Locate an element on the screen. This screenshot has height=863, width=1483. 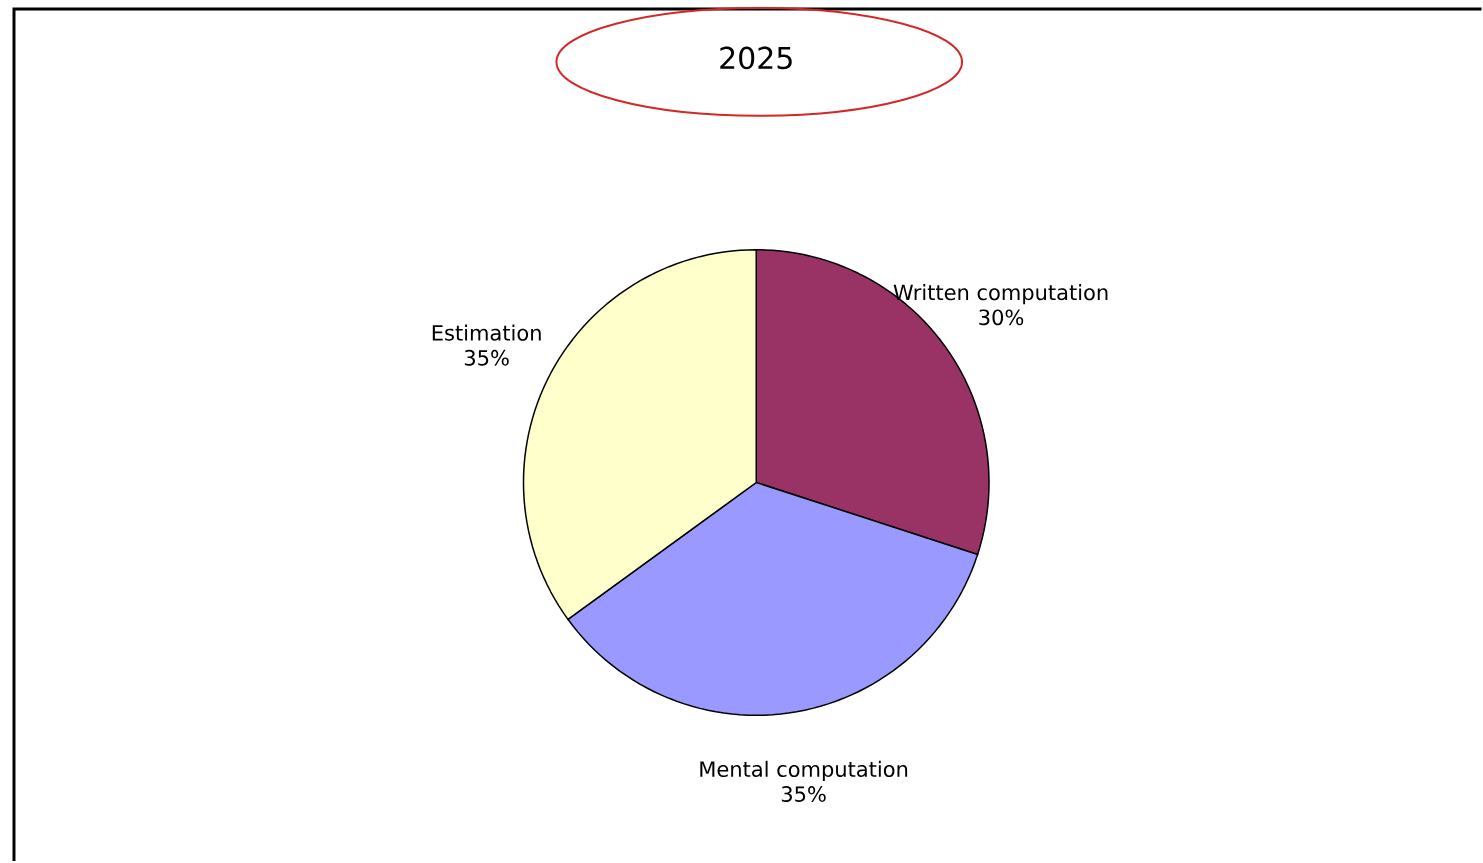
slice-label: Mental computation is located at coordinates (804, 771).